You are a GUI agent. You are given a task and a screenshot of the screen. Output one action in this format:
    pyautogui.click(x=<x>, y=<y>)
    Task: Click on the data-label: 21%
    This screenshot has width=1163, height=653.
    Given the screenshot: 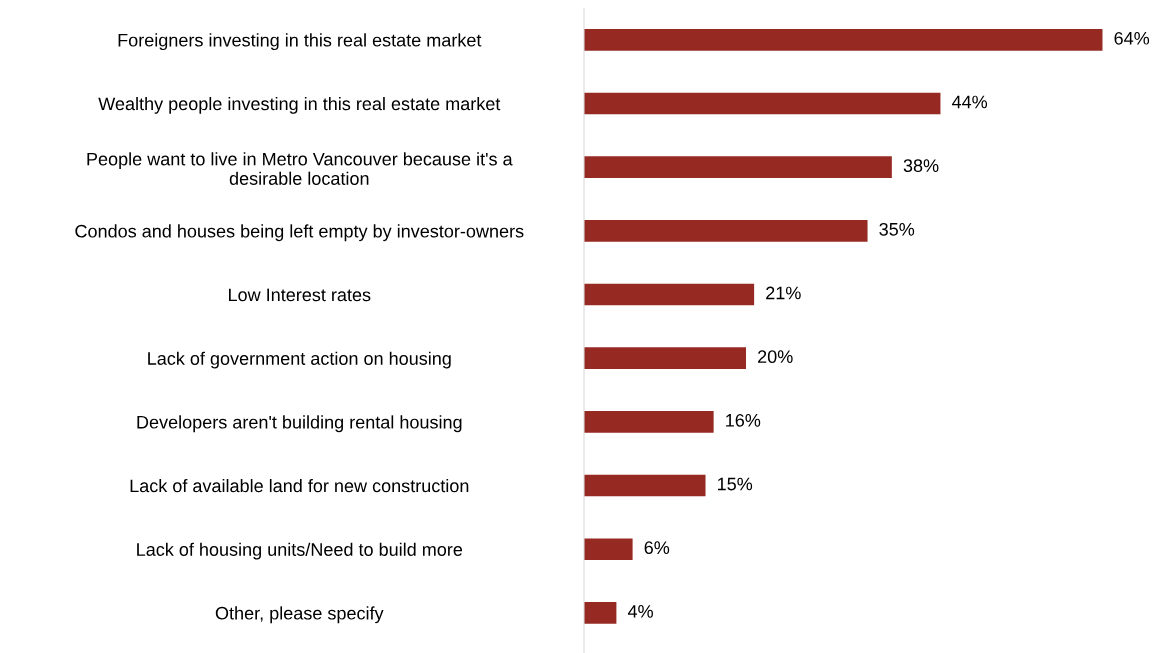 What is the action you would take?
    pyautogui.click(x=783, y=293)
    